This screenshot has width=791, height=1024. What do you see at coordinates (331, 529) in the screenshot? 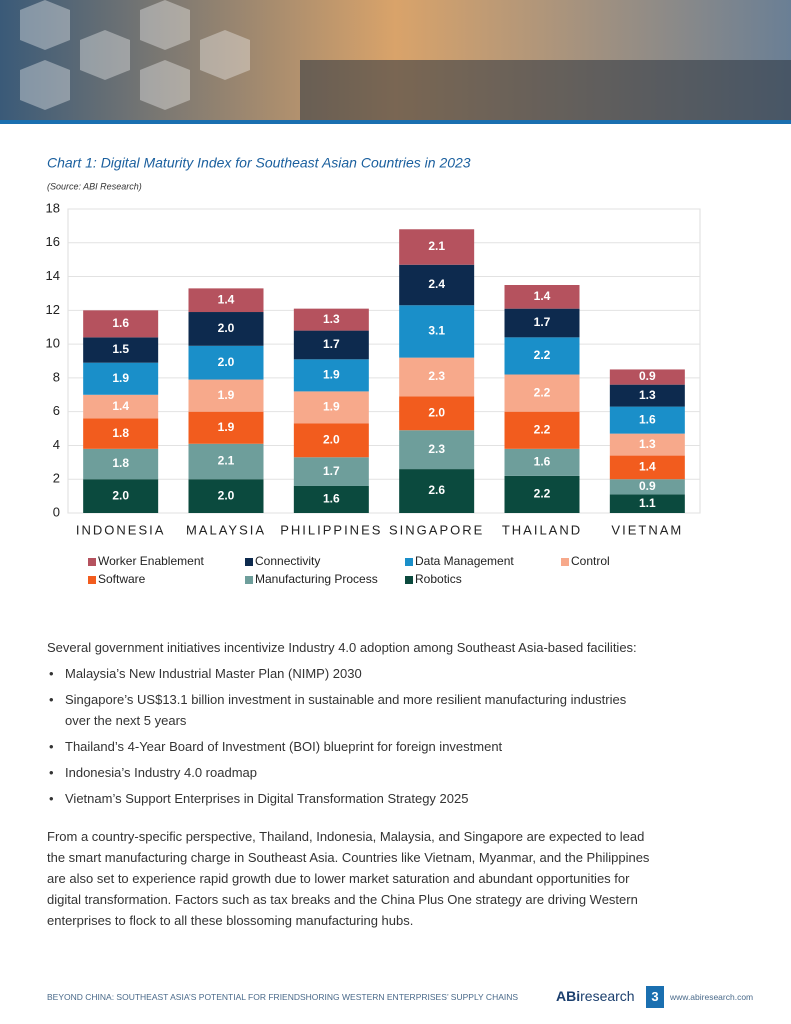
I see `x-tick-label: PHILIPPINES` at bounding box center [331, 529].